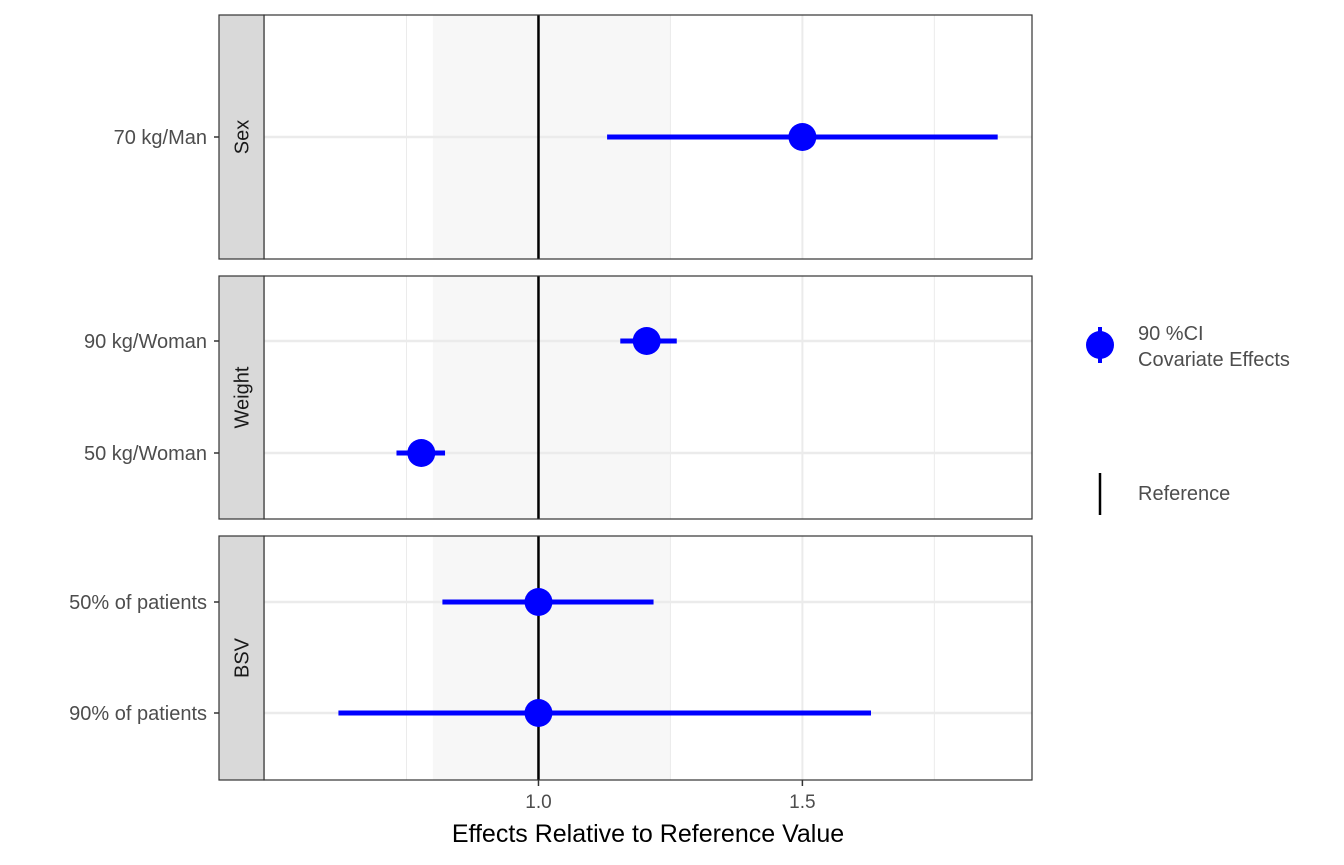  What do you see at coordinates (538, 802) in the screenshot?
I see `x-tick-label: 1.0` at bounding box center [538, 802].